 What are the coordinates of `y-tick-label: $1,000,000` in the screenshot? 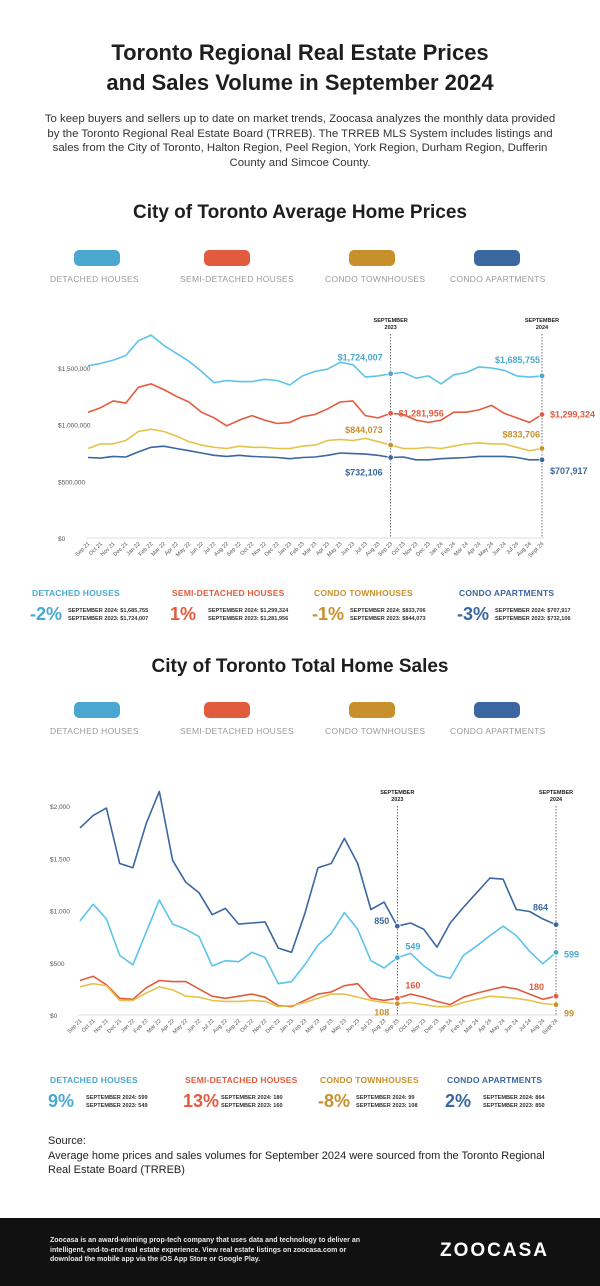 It's located at (74, 426).